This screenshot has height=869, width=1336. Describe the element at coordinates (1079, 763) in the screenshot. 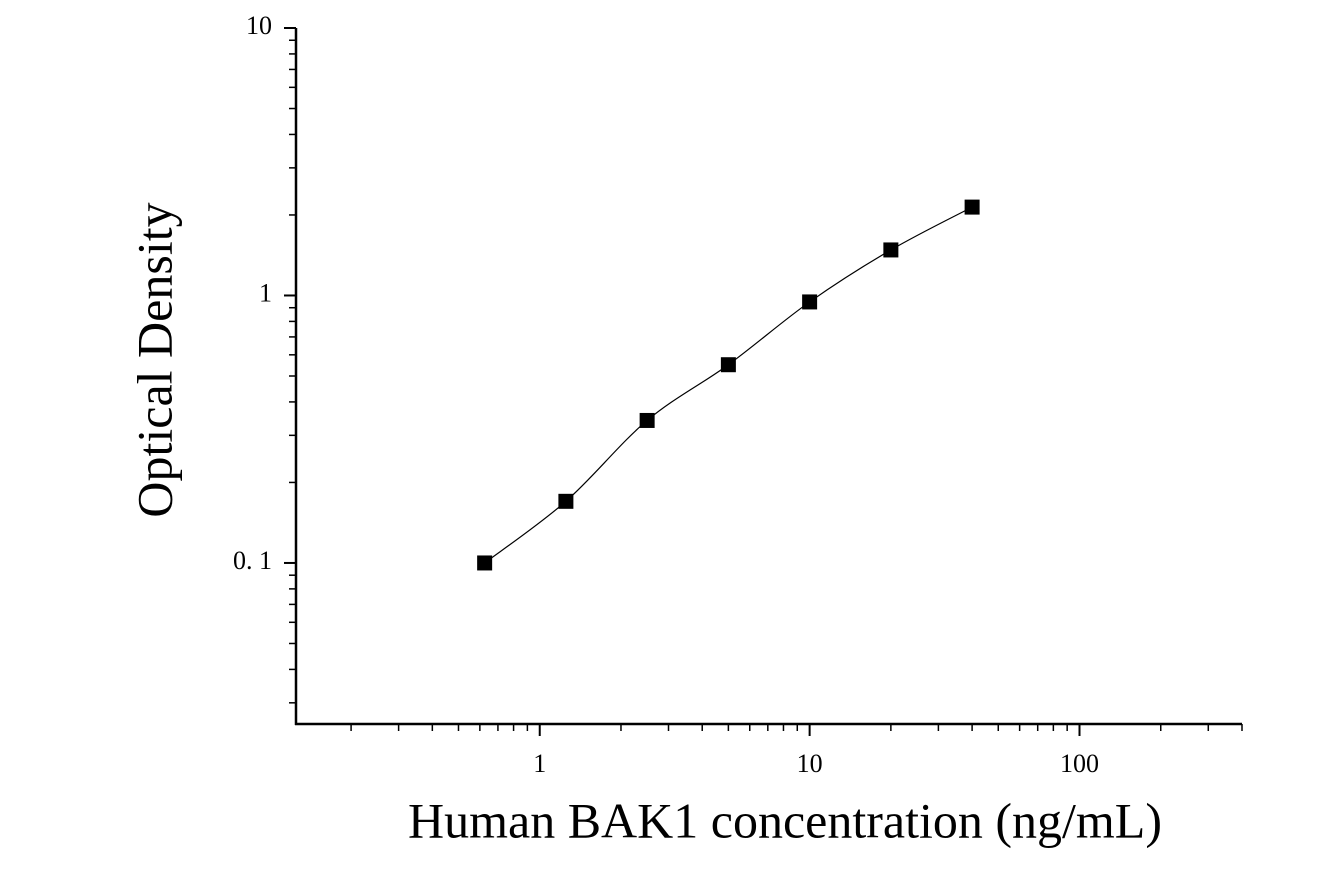

I see `x-tick-label: 100` at that location.